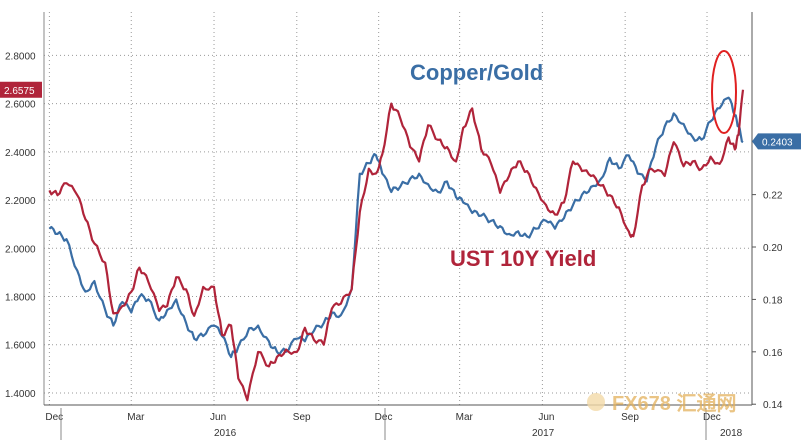 This screenshot has height=440, width=802. I want to click on y-right-tick-label: 0.22, so click(773, 196).